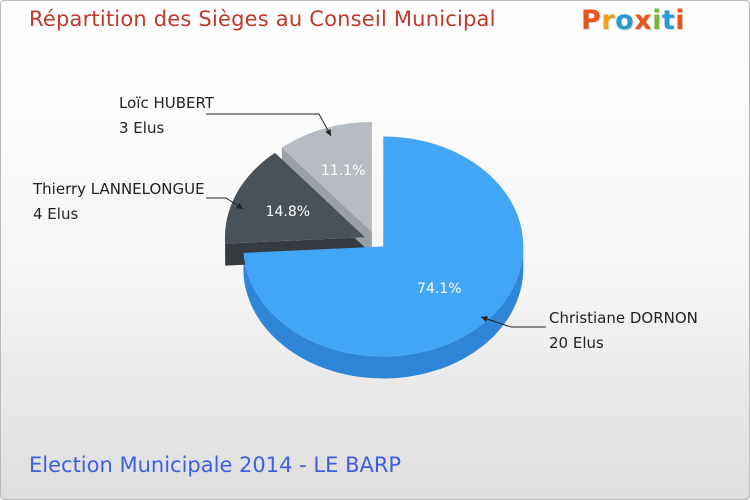 This screenshot has width=750, height=500. I want to click on leader-arrow-thierry-lannelongue, so click(239, 206).